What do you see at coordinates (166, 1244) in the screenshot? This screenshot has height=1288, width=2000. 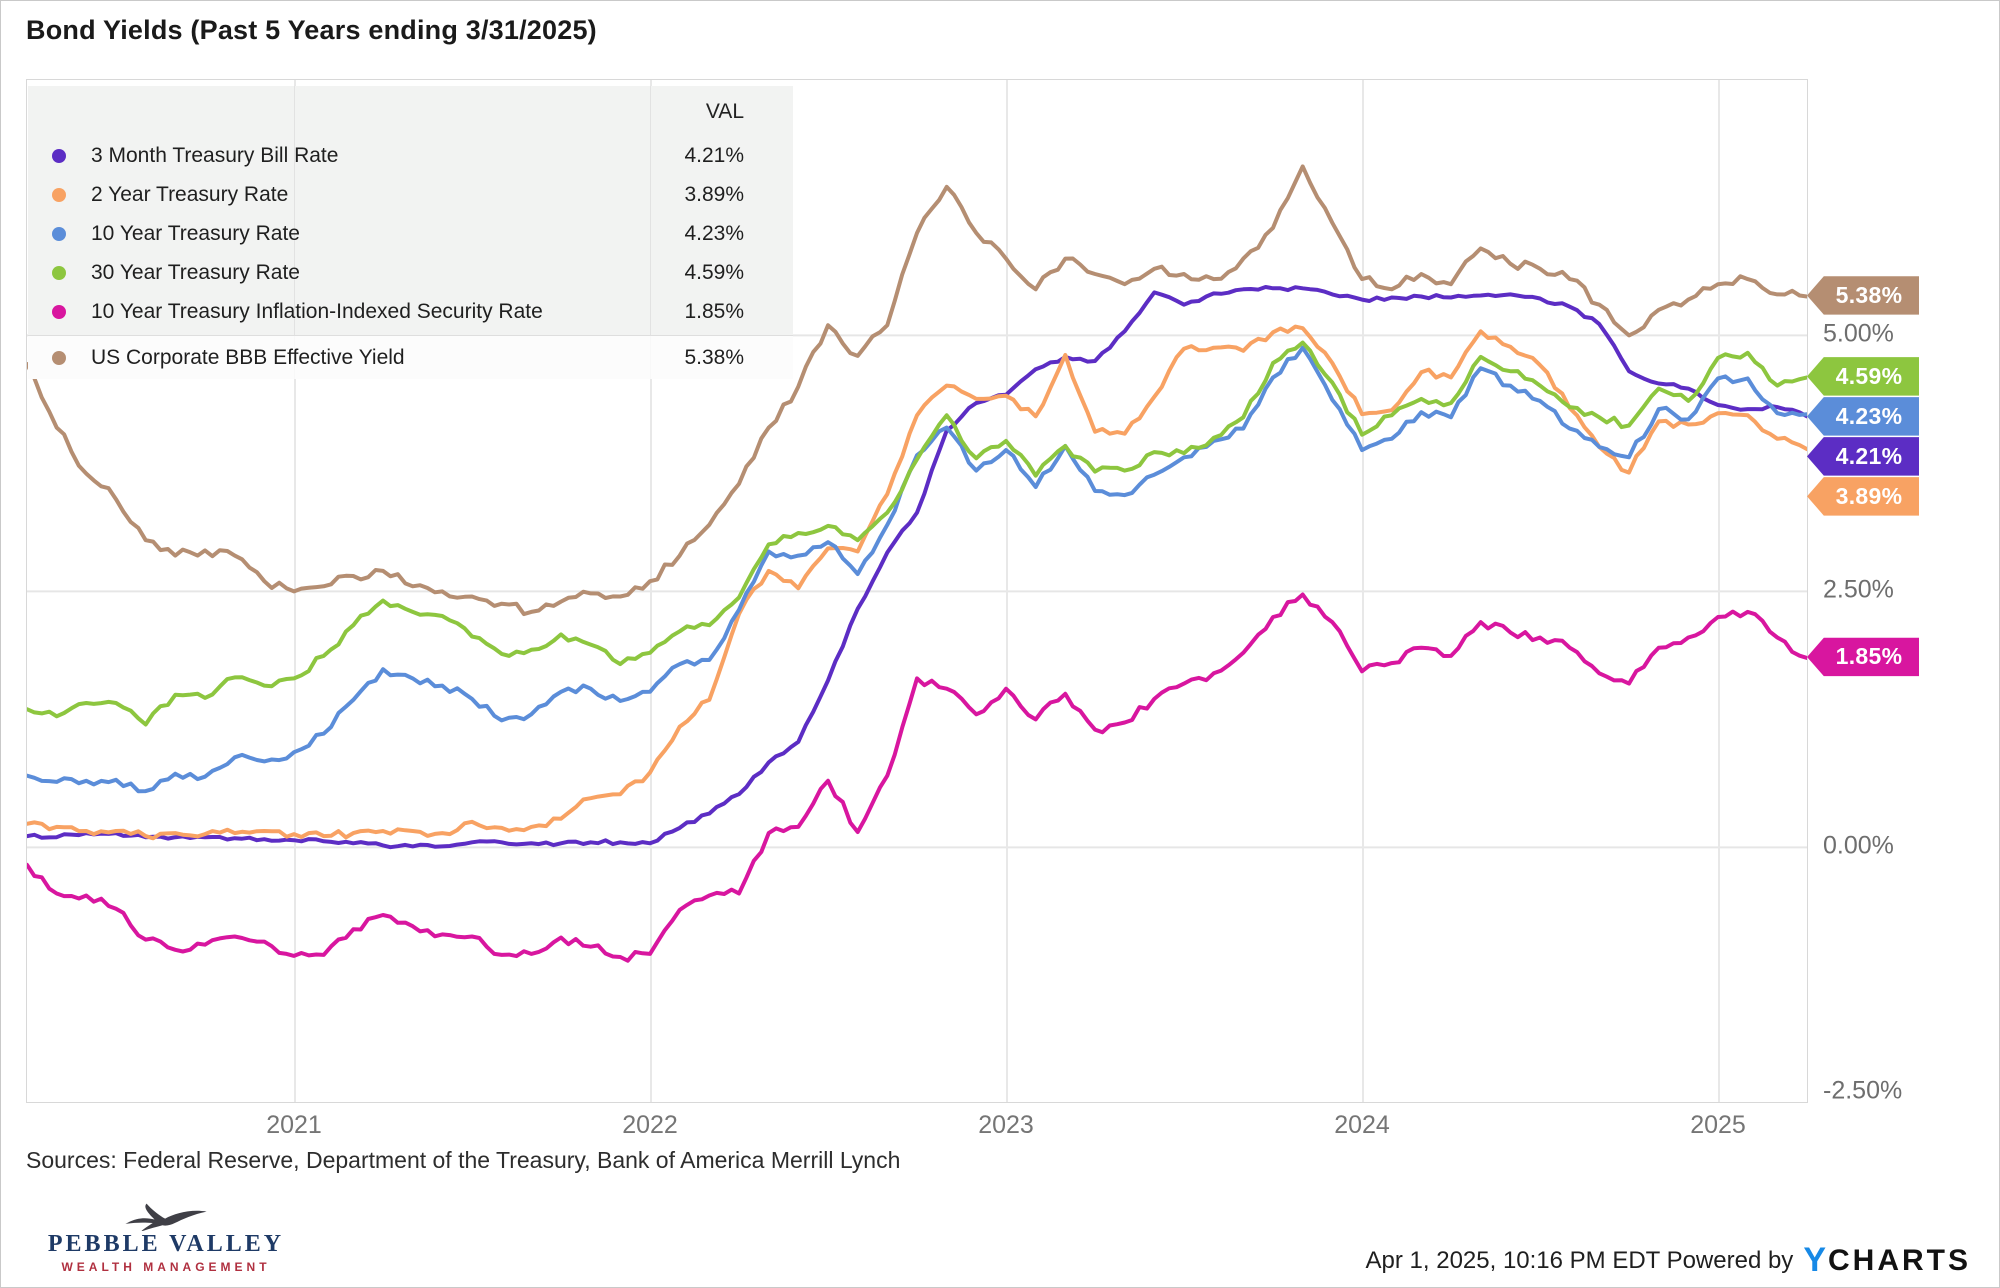 I see `pebble-valley-name: PEBBLE VALLEY` at bounding box center [166, 1244].